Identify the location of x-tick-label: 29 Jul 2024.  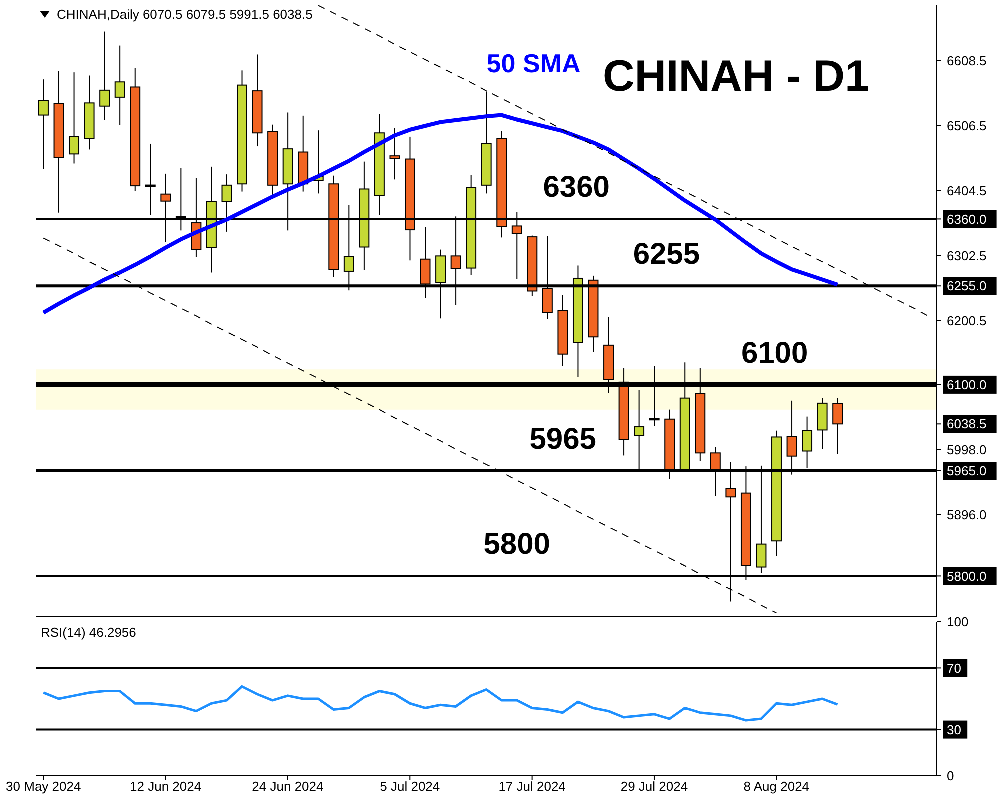
(654, 786).